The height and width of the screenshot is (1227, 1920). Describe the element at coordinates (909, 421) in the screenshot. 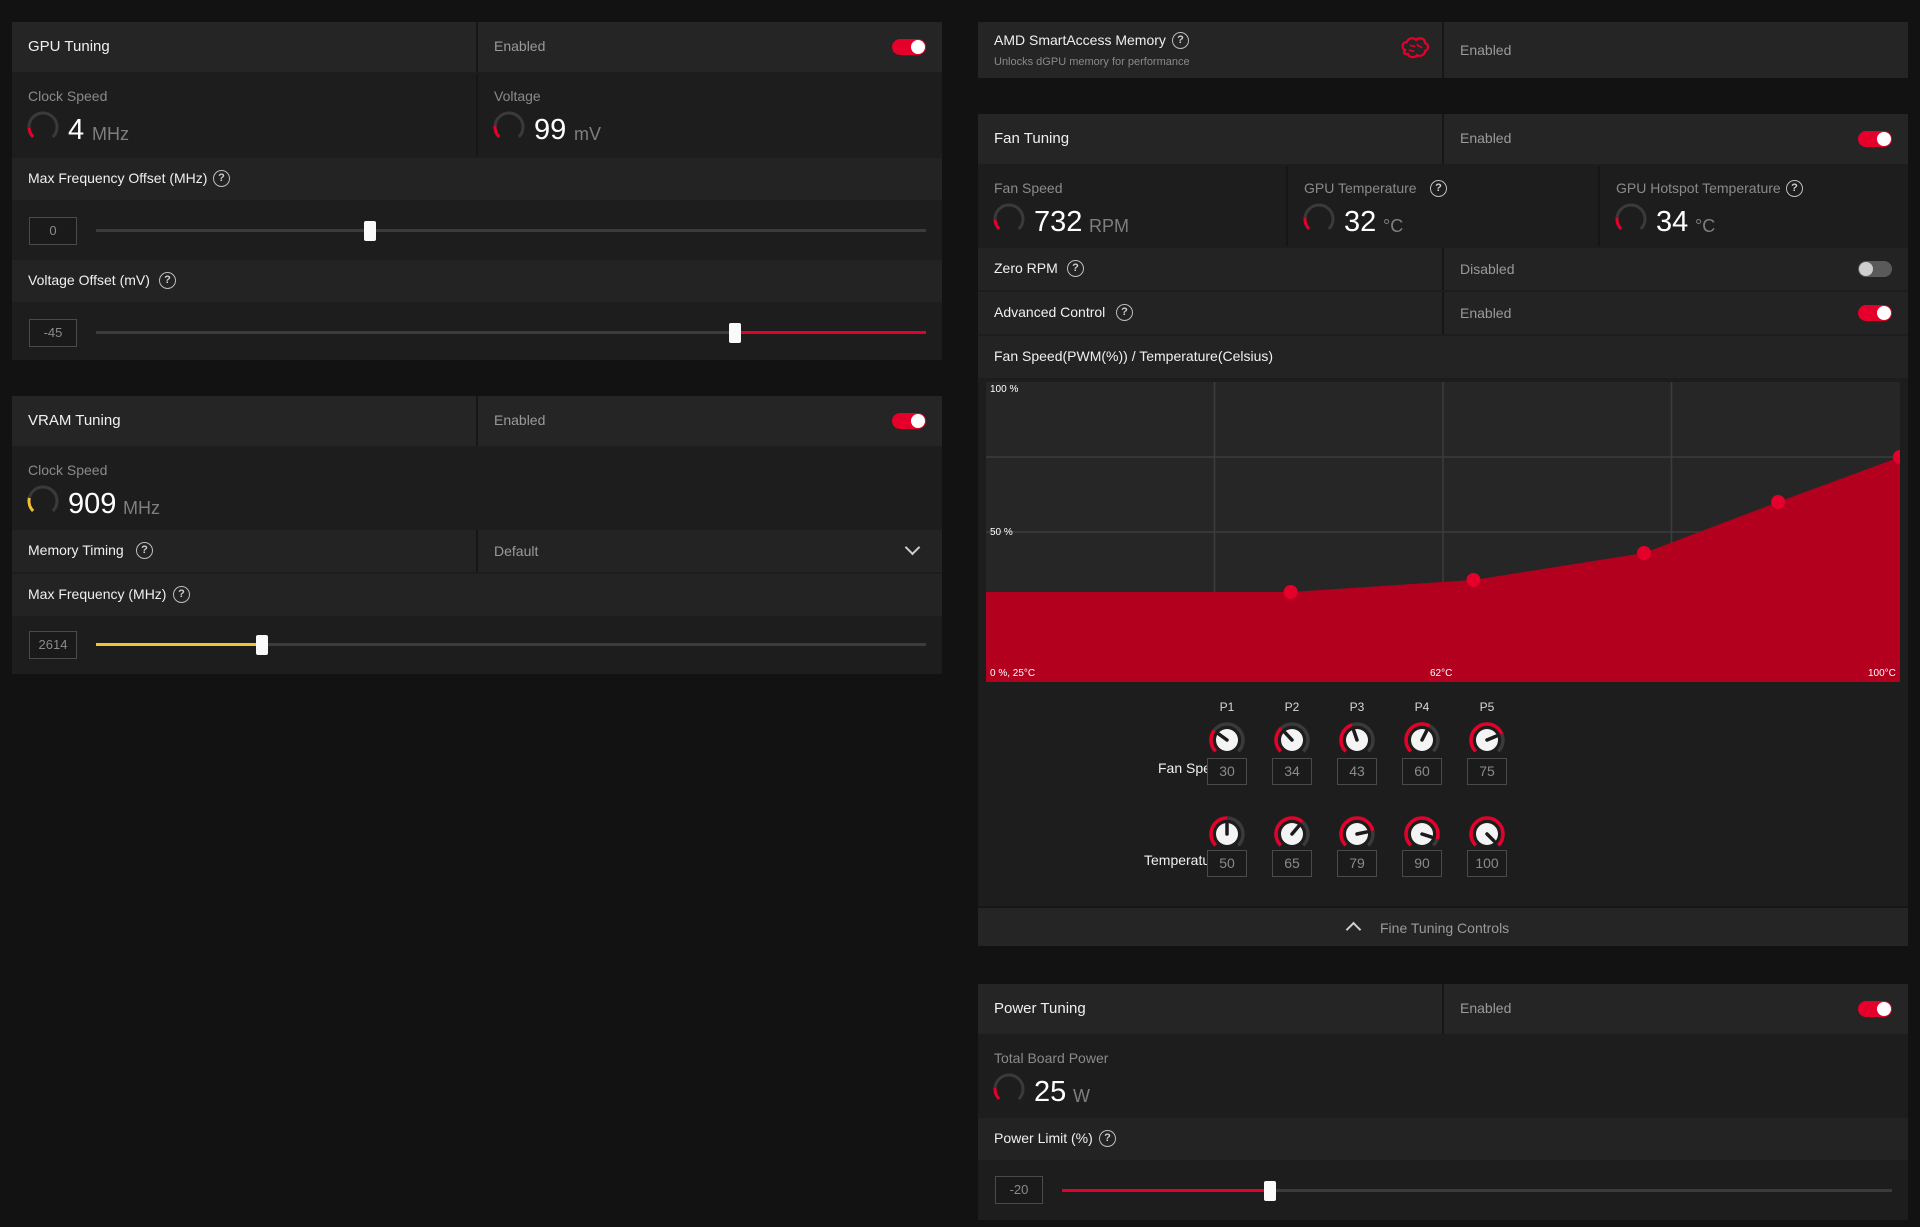

I see `vram-tuning-toggle` at that location.